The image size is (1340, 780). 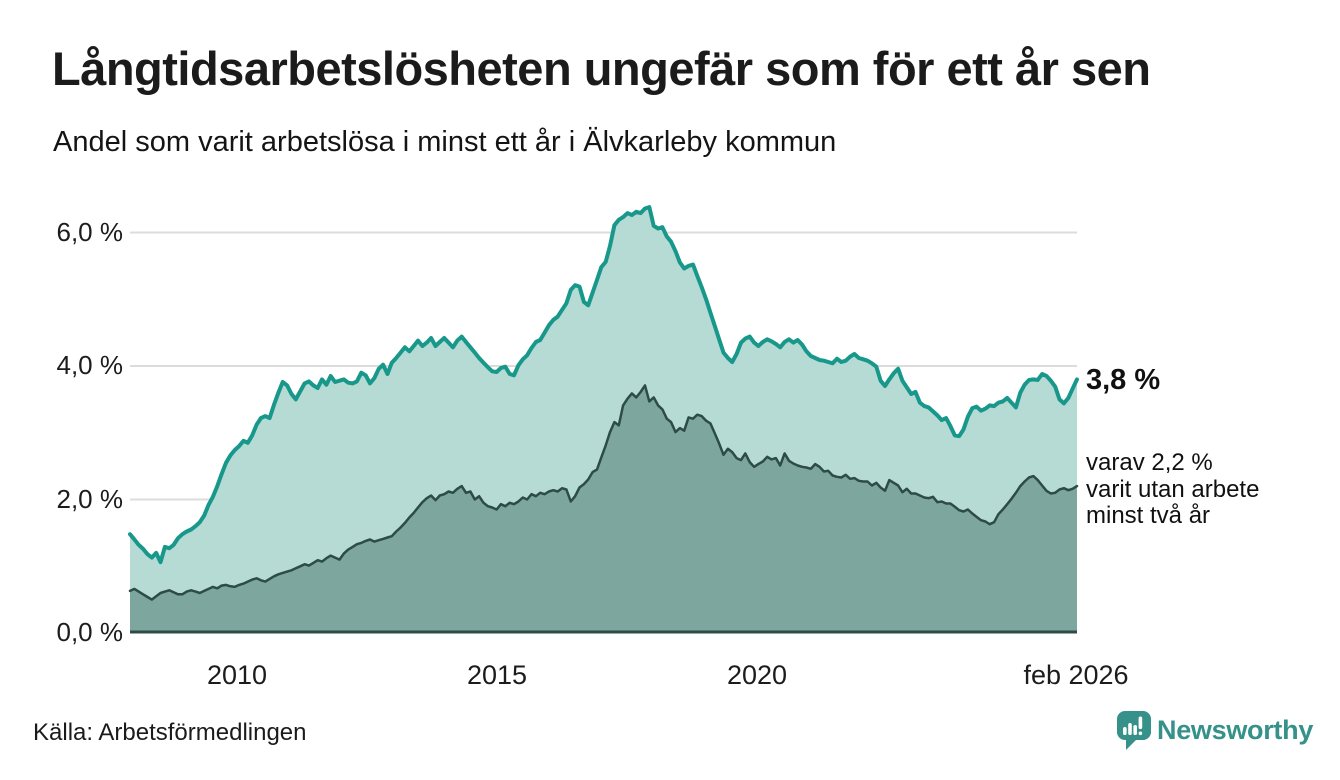 I want to click on secondary-value-line1: varav 2,2 %, so click(x=1149, y=462).